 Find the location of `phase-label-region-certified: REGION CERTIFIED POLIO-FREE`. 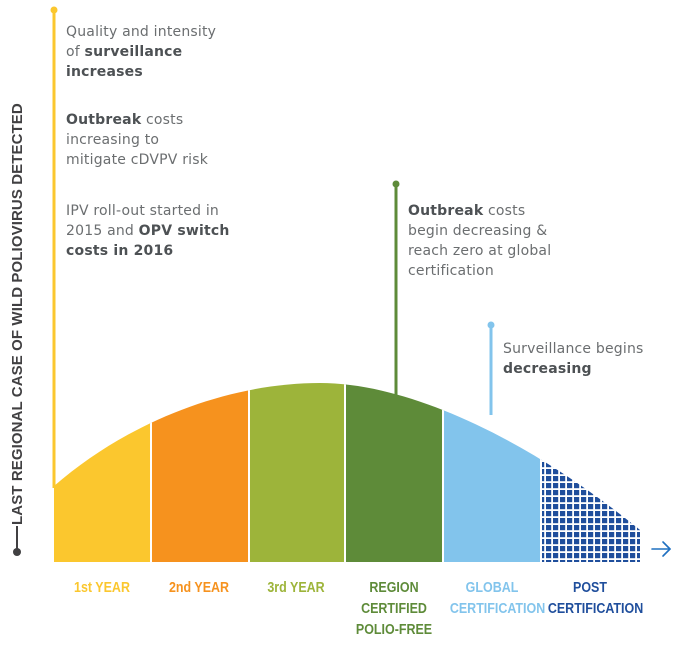

phase-label-region-certified: REGION CERTIFIED POLIO-FREE is located at coordinates (394, 609).